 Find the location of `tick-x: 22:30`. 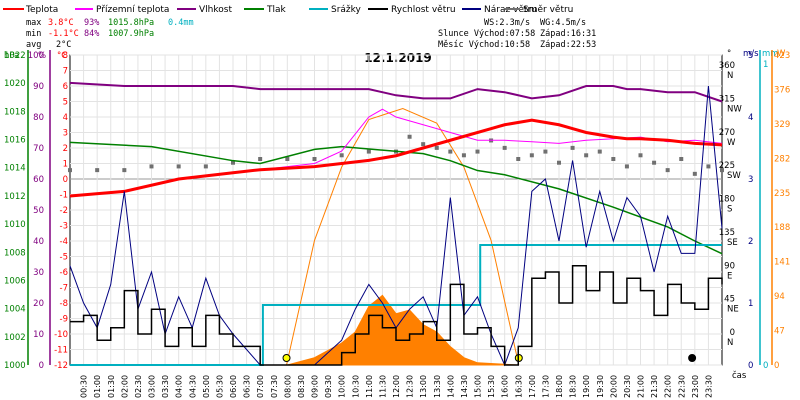

tick-x: 22:30 is located at coordinates (681, 386).